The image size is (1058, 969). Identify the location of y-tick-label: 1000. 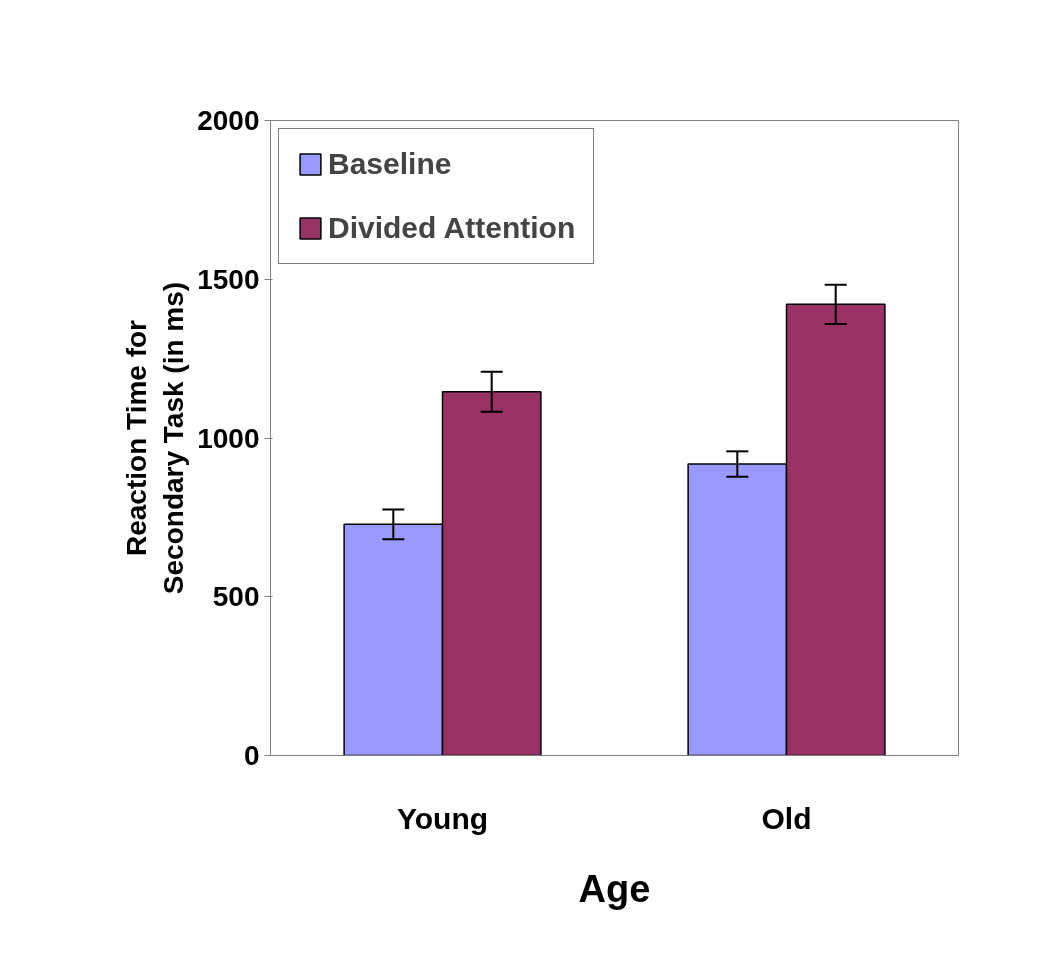
(228, 438).